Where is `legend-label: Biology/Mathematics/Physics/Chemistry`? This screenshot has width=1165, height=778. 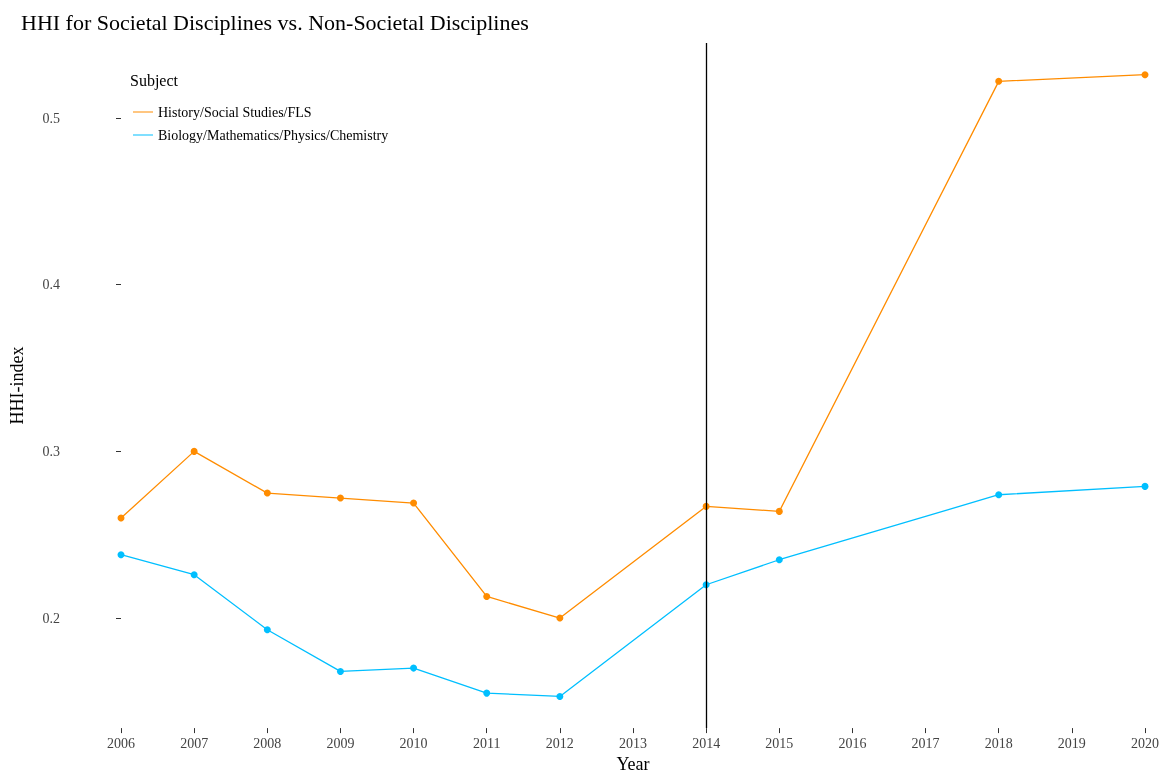 legend-label: Biology/Mathematics/Physics/Chemistry is located at coordinates (273, 135).